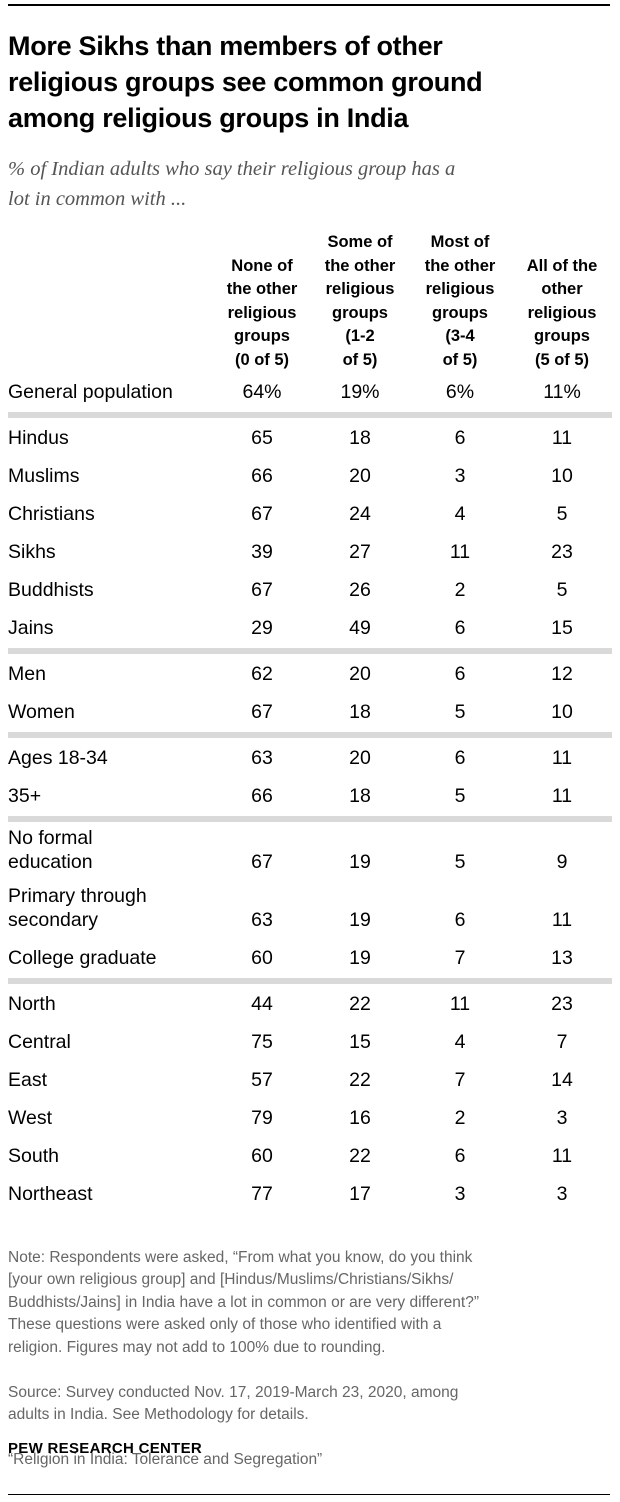 This screenshot has width=620, height=1502. What do you see at coordinates (262, 628) in the screenshot?
I see `cell-value: 29` at bounding box center [262, 628].